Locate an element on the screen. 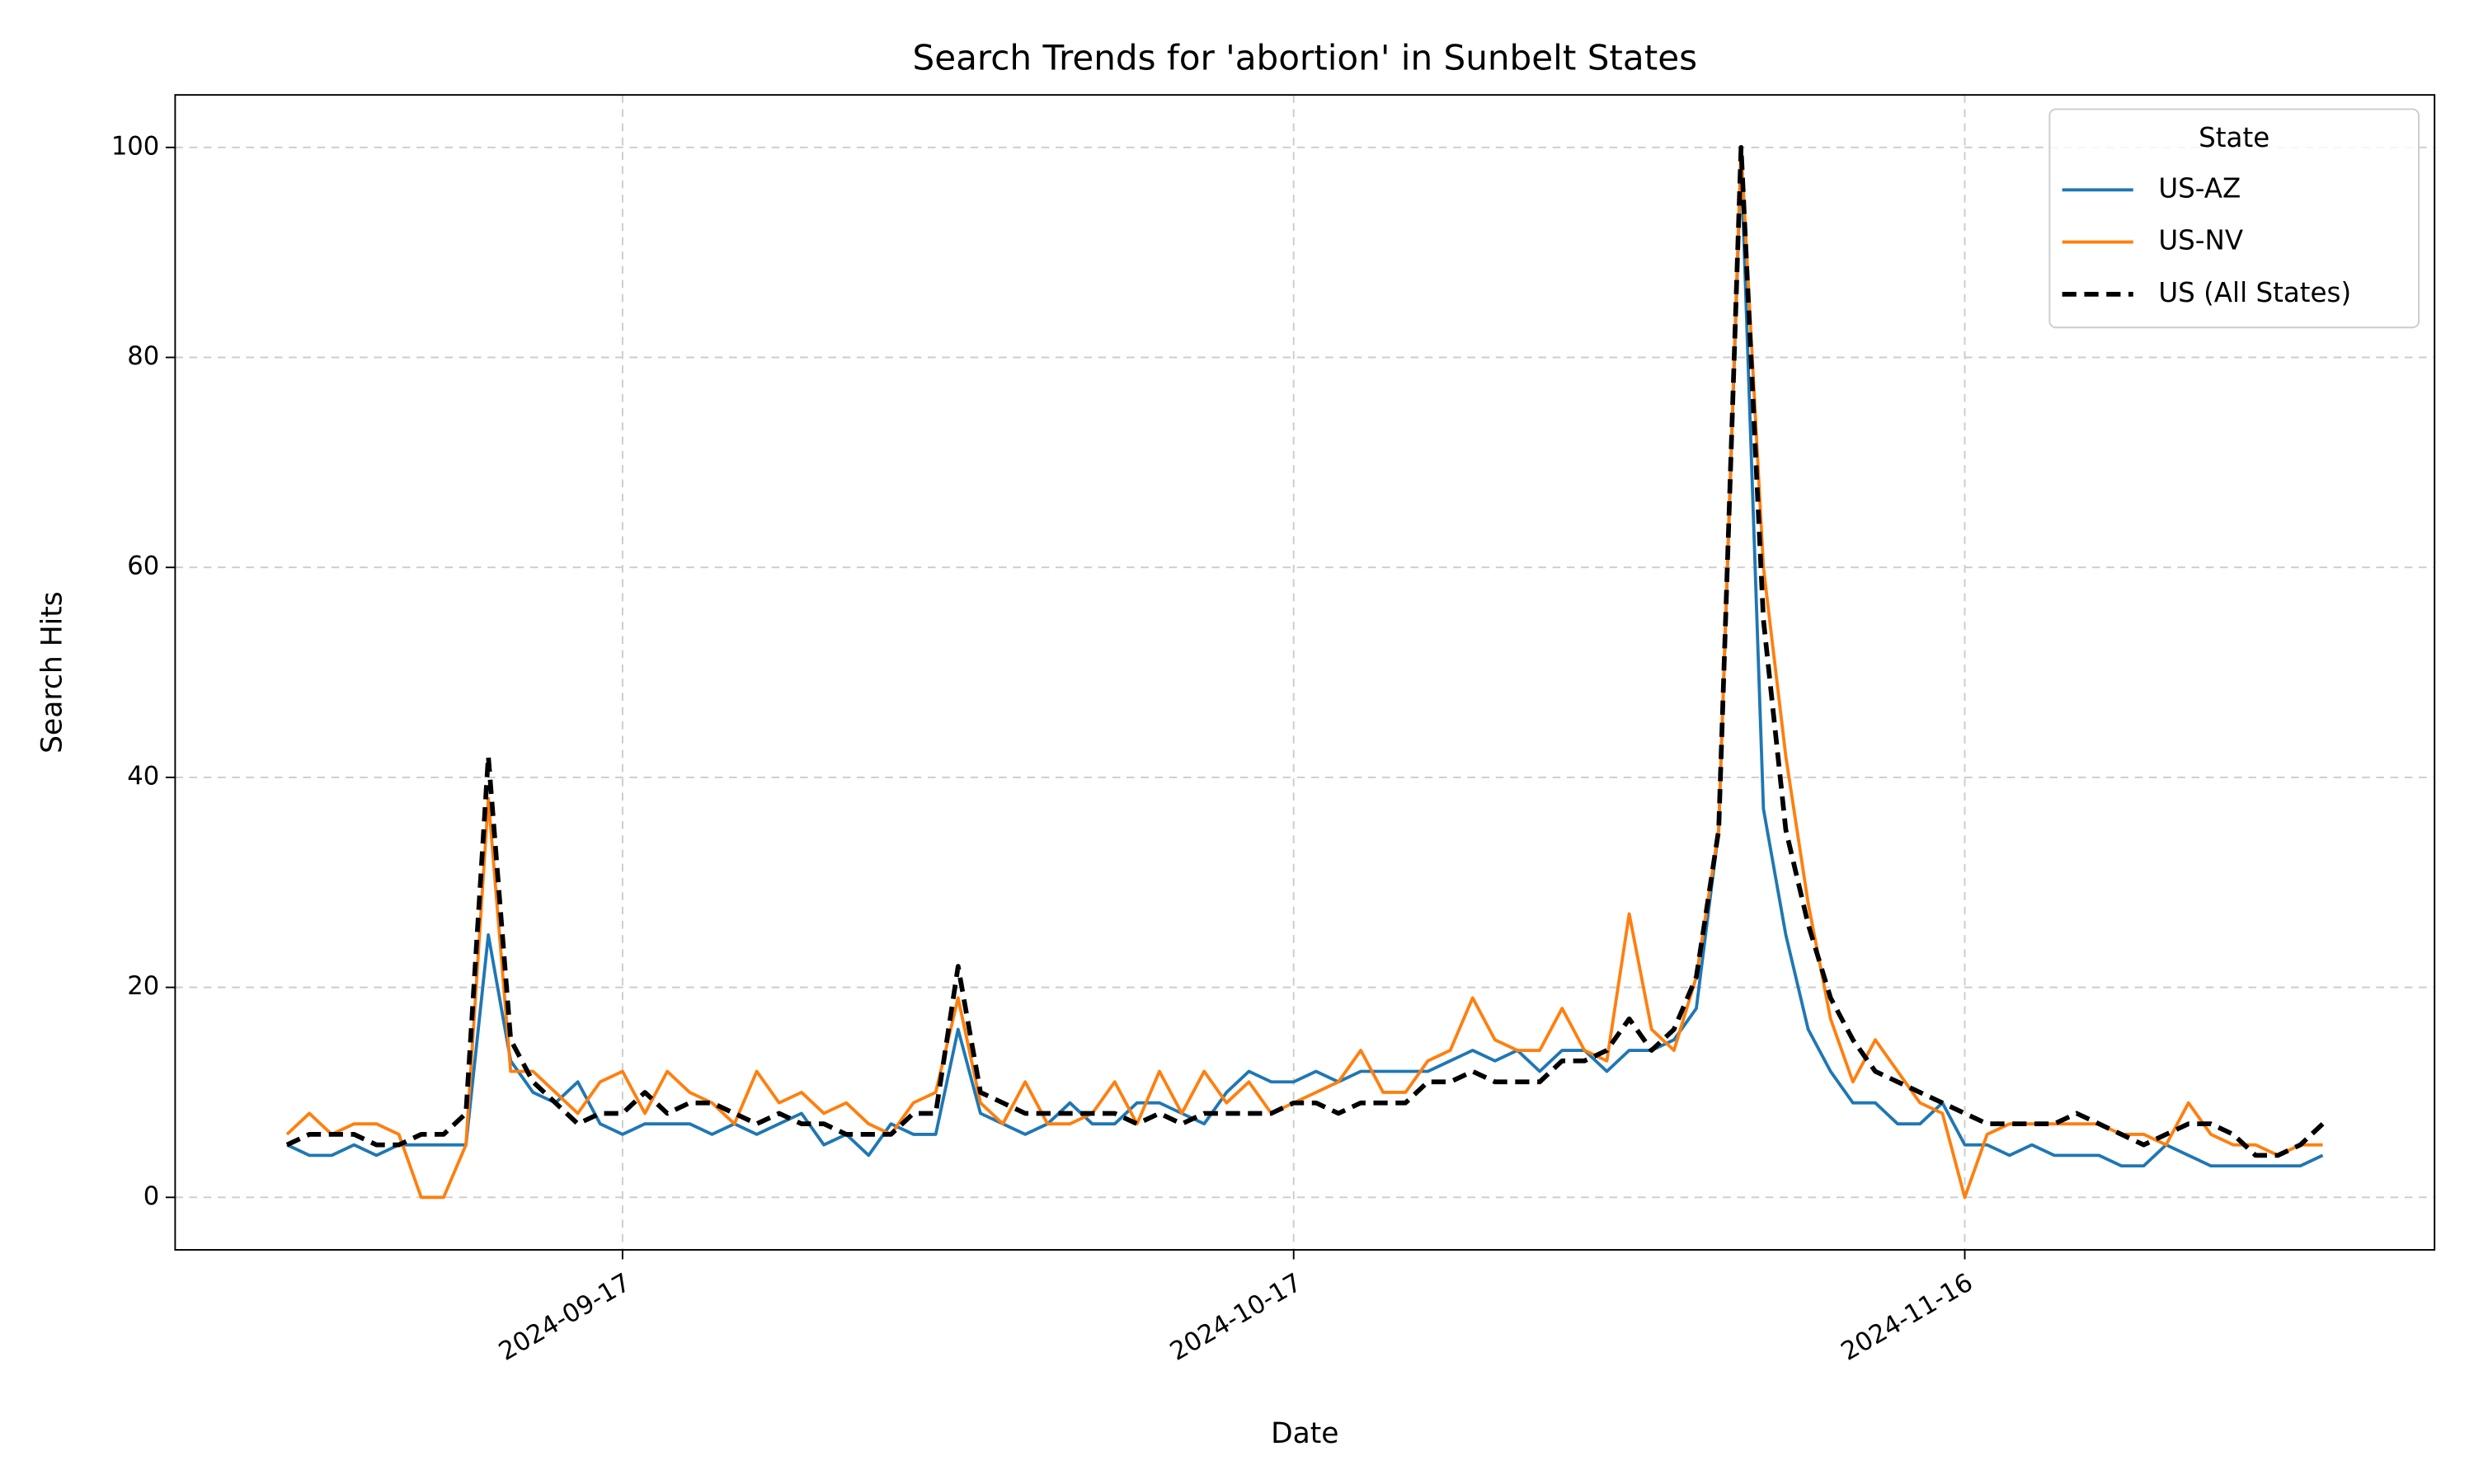 The image size is (2474, 1484). legend-label: US (All States) is located at coordinates (2254, 292).